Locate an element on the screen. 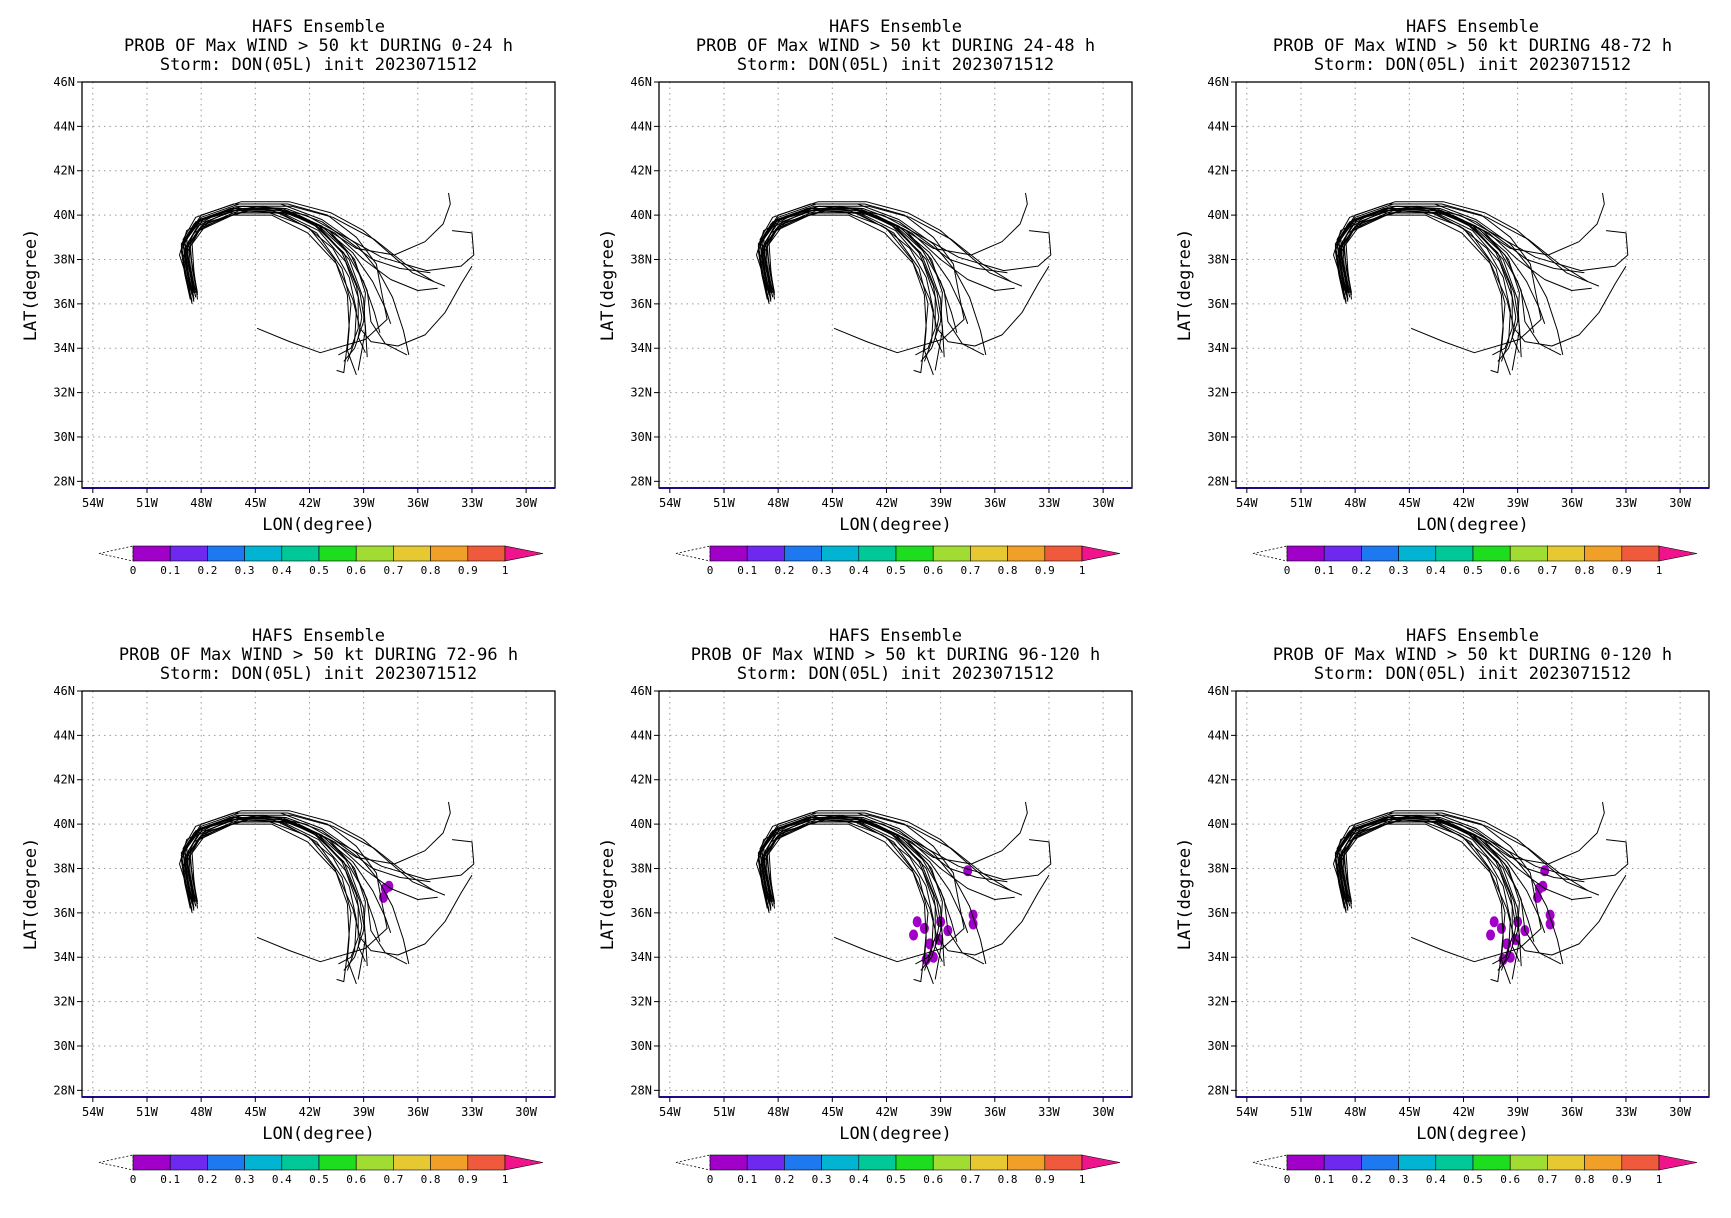 Image resolution: width=1731 pixels, height=1218 pixels. ensemble-tracks is located at coordinates (327, 284).